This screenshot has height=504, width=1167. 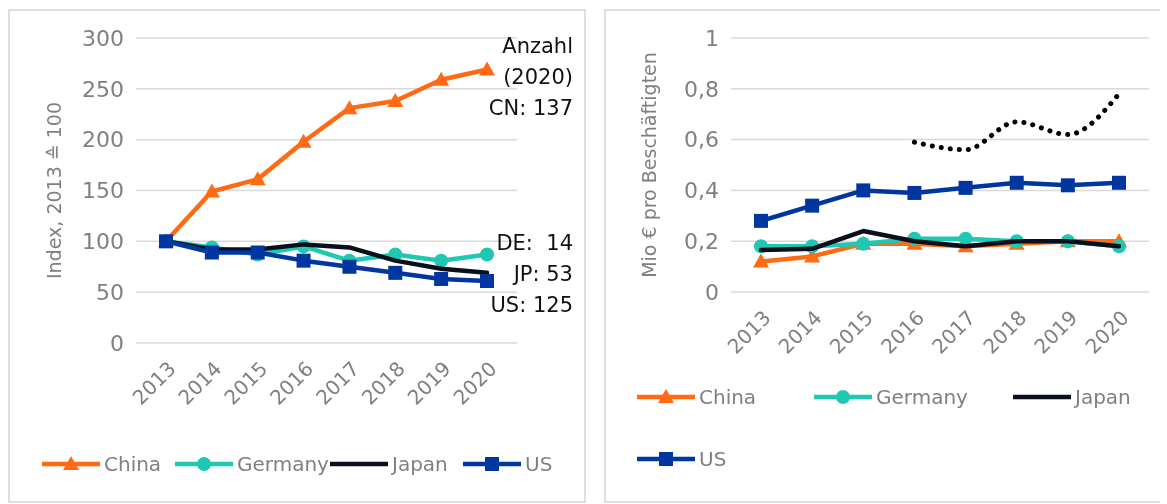 I want to click on y-tick-label: 50, so click(x=110, y=292).